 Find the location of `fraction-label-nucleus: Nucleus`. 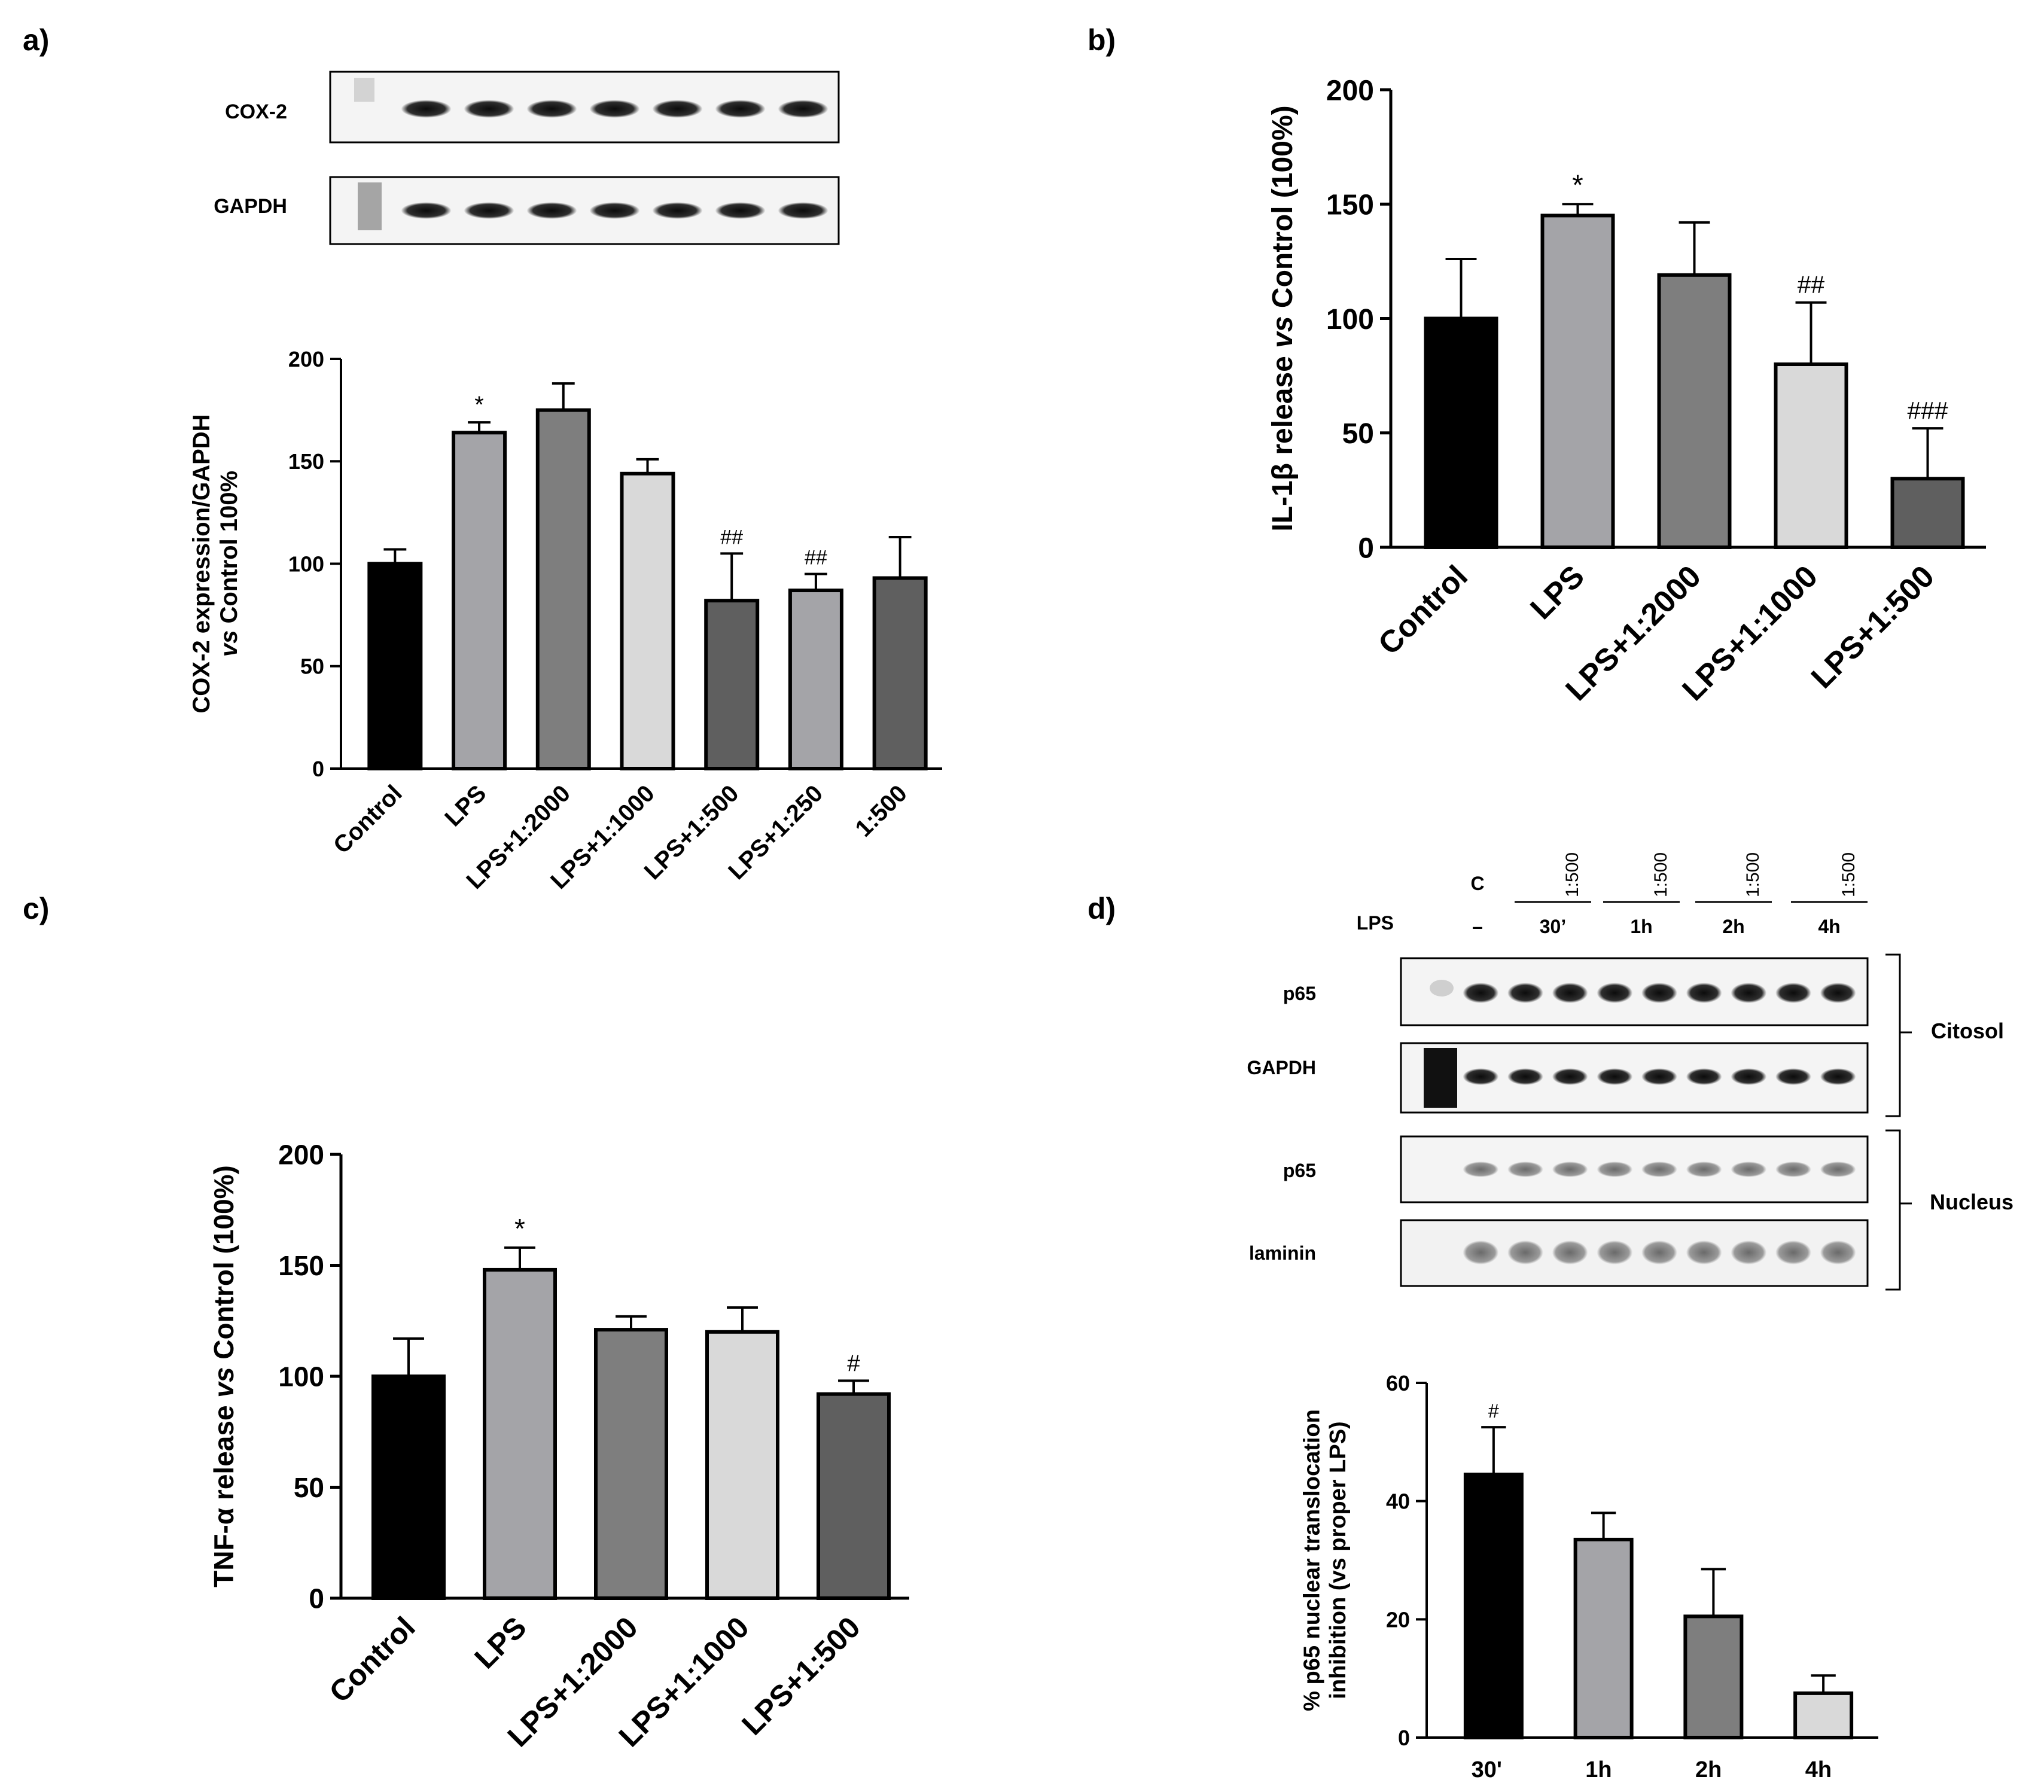

fraction-label-nucleus: Nucleus is located at coordinates (1971, 1202).